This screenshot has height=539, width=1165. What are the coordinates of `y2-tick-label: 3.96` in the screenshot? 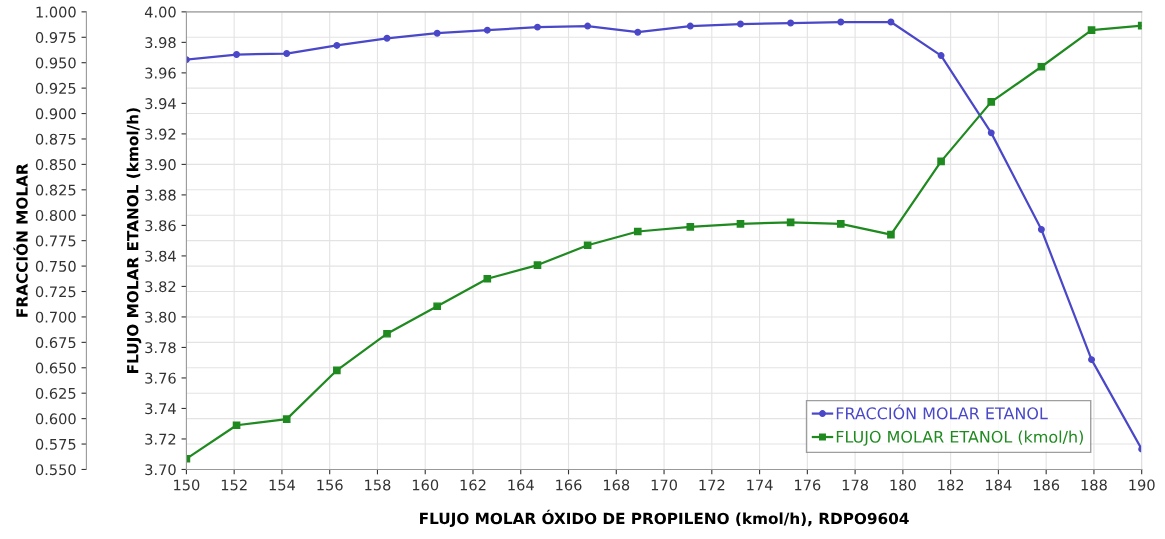 It's located at (160, 73).